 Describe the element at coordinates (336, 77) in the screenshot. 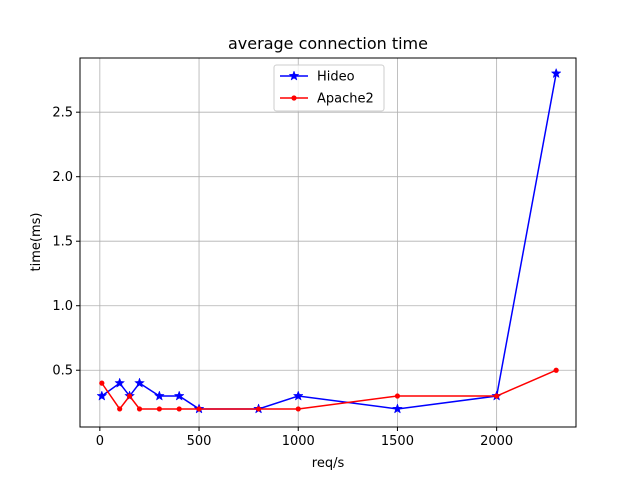

I see `legend-label: Hideo` at that location.